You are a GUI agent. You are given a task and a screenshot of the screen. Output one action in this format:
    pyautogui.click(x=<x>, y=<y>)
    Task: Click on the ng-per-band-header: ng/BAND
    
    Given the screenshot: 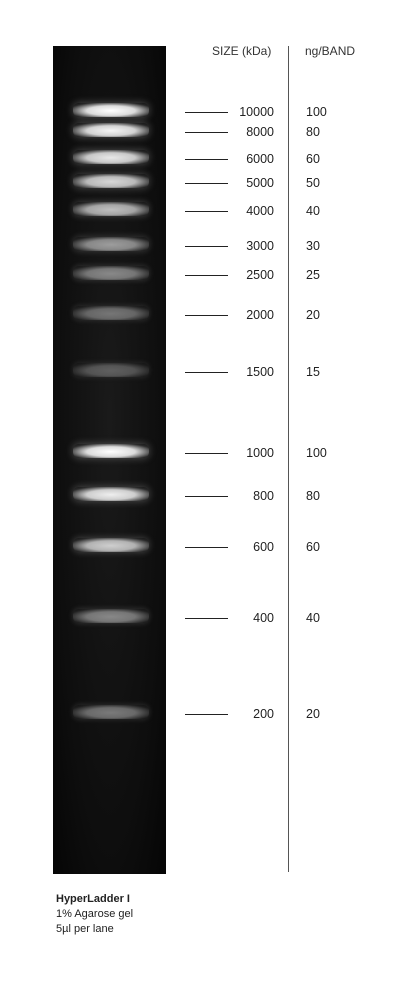 What is the action you would take?
    pyautogui.click(x=330, y=51)
    